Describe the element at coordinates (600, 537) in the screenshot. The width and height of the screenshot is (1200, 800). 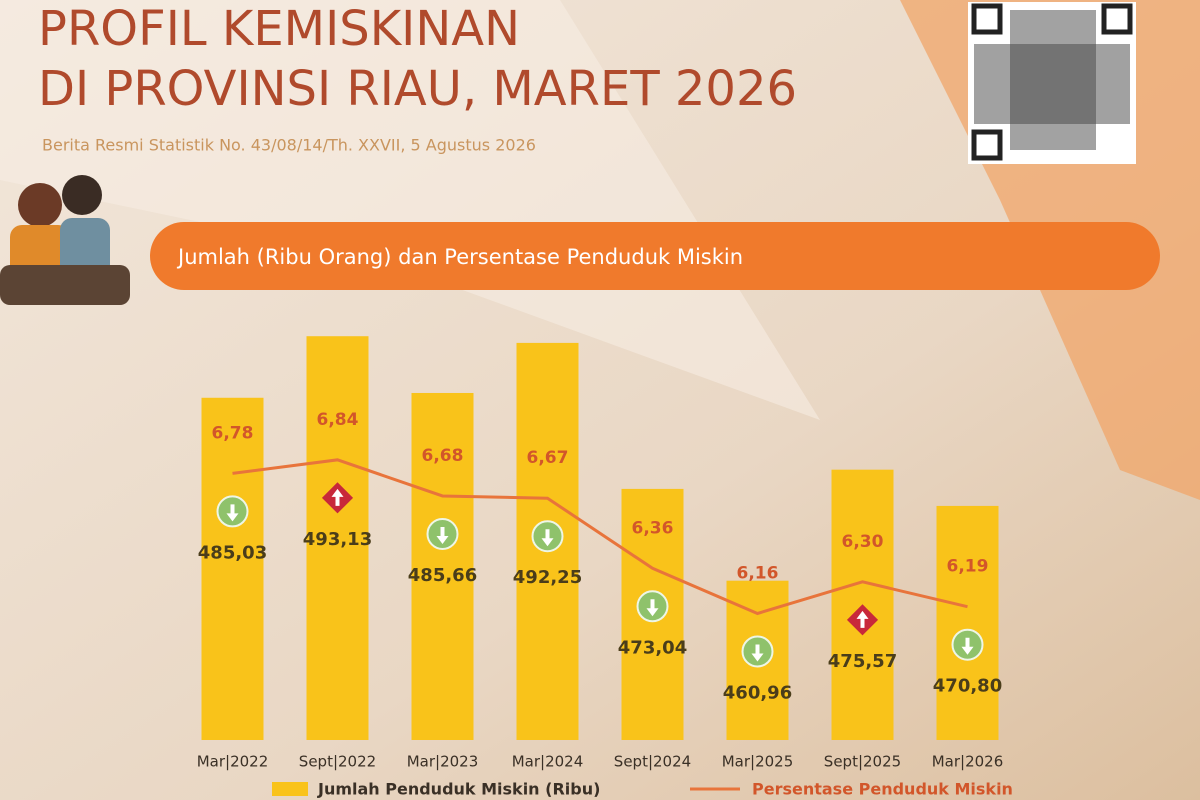
I see `line` at that location.